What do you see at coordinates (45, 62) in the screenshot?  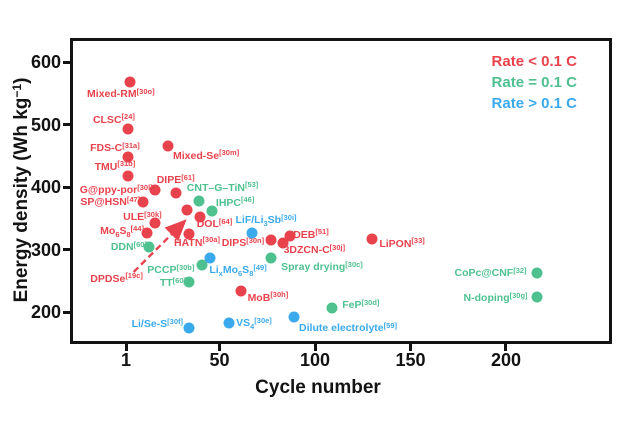 I see `y-axis-tick-label: 600` at bounding box center [45, 62].